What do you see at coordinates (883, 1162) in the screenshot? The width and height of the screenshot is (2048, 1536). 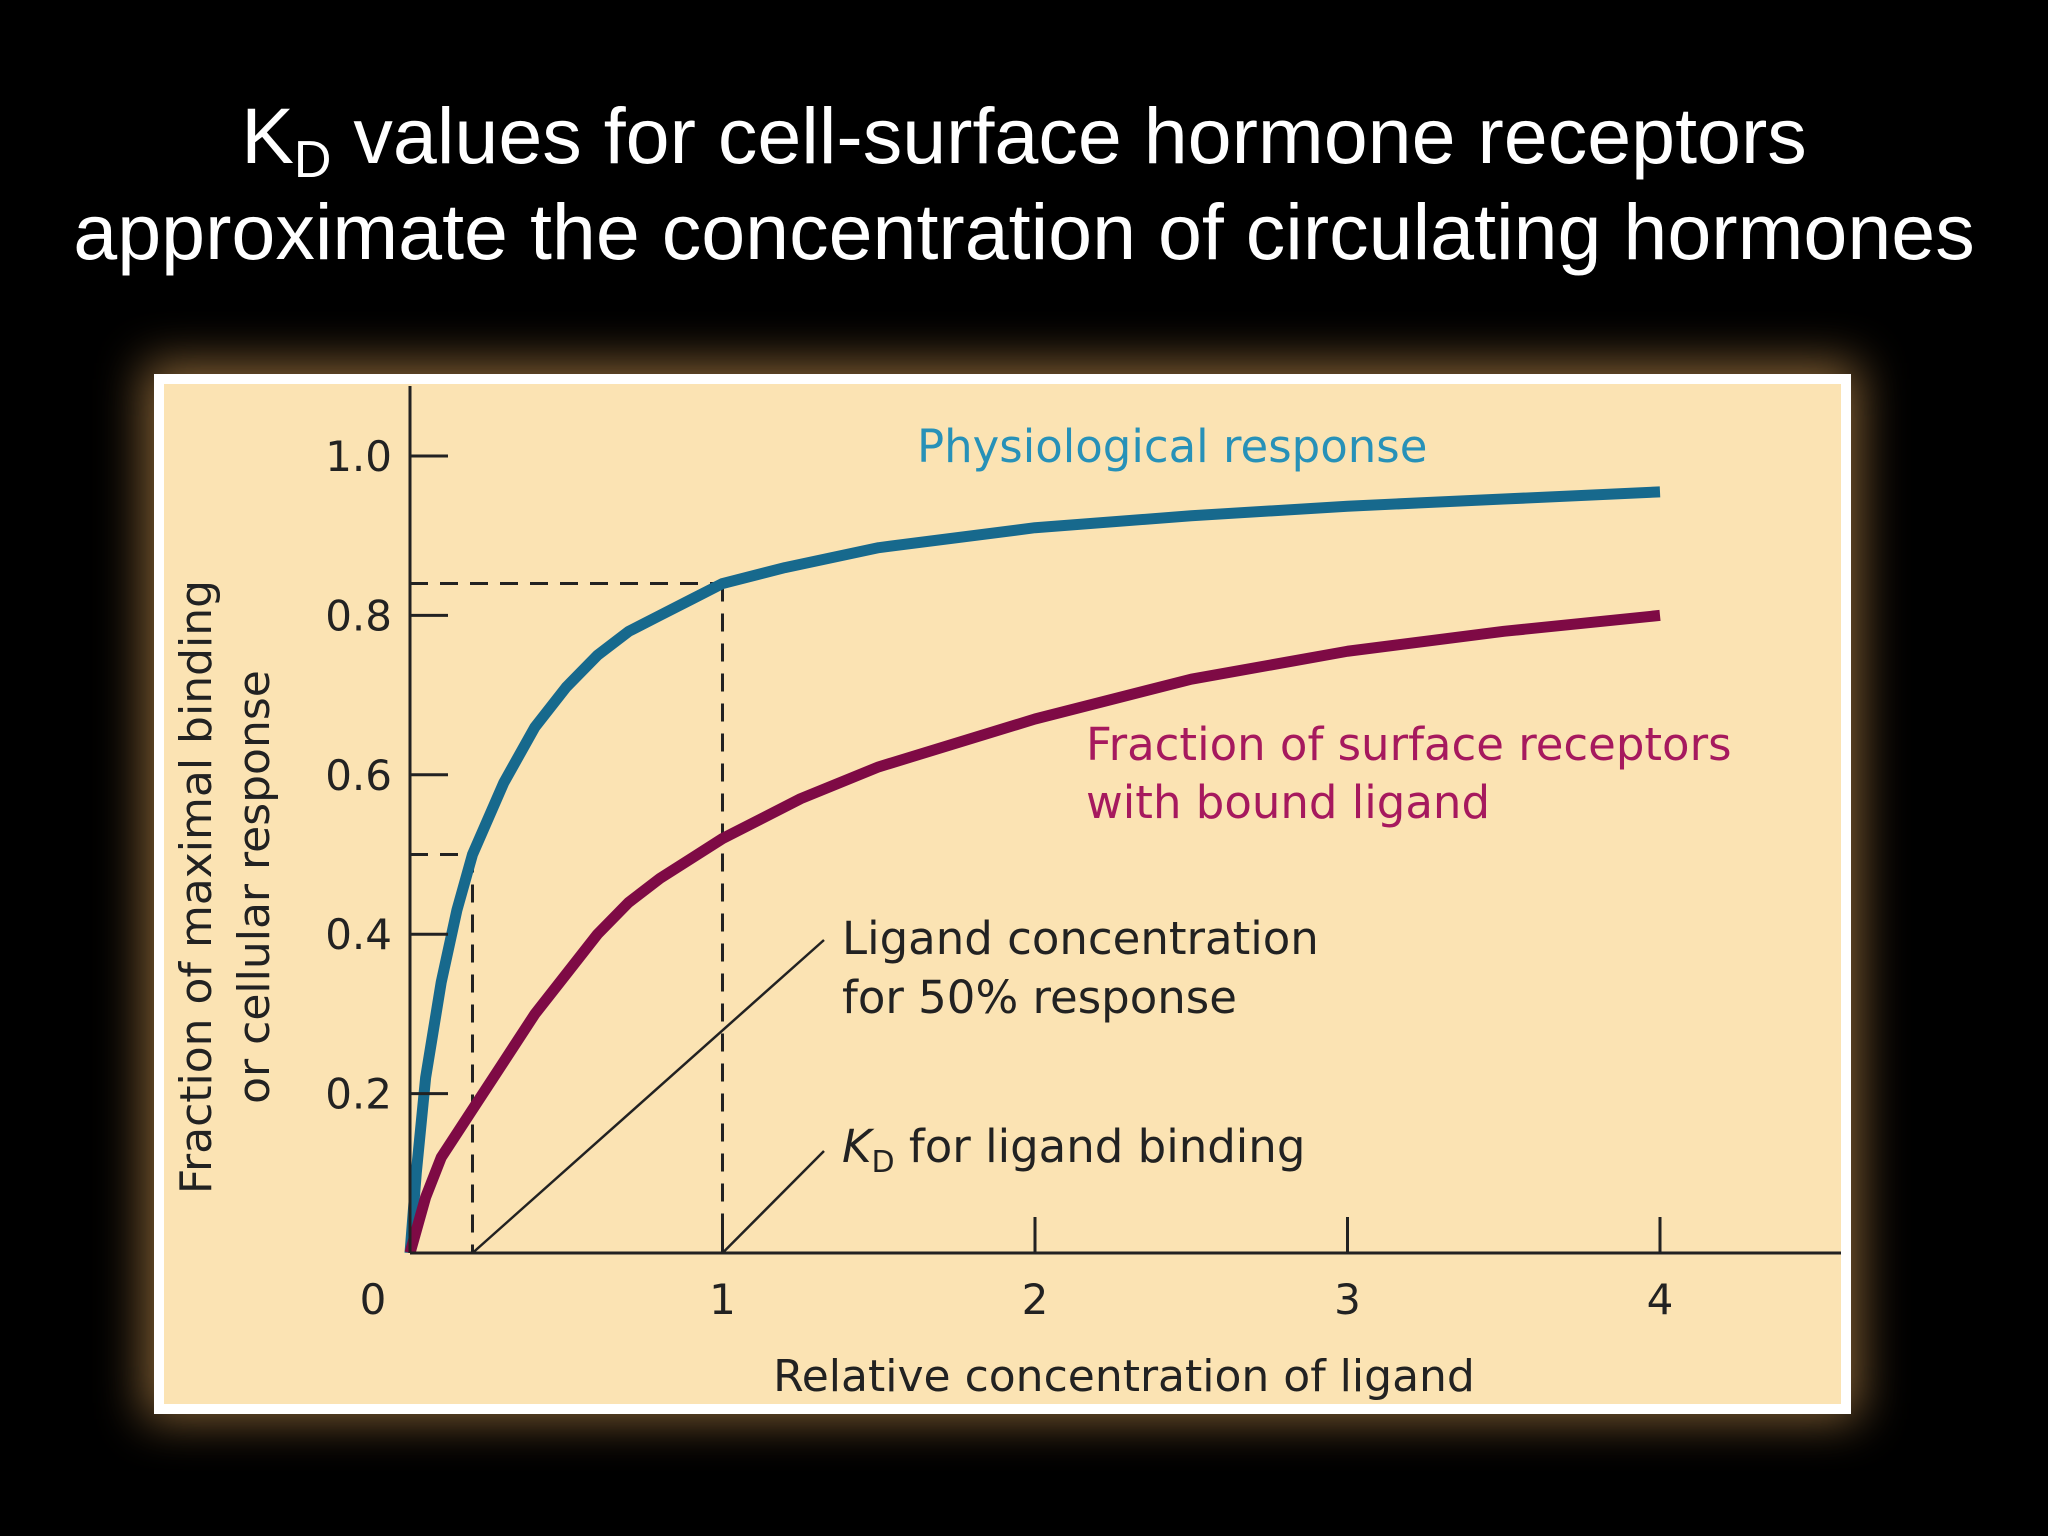 I see `annotation-kd-subscript: D` at bounding box center [883, 1162].